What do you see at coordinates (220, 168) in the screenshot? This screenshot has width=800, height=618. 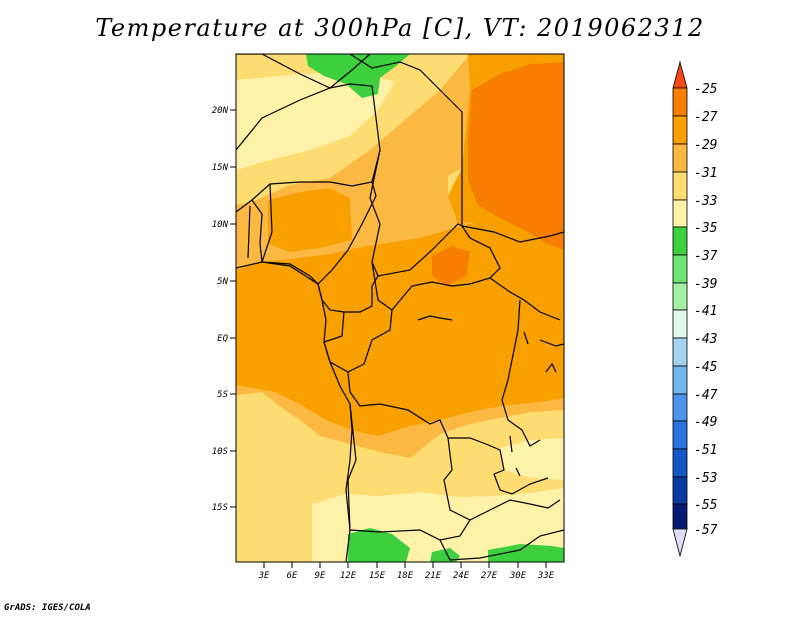 I see `lat-label-15n: 15N` at bounding box center [220, 168].